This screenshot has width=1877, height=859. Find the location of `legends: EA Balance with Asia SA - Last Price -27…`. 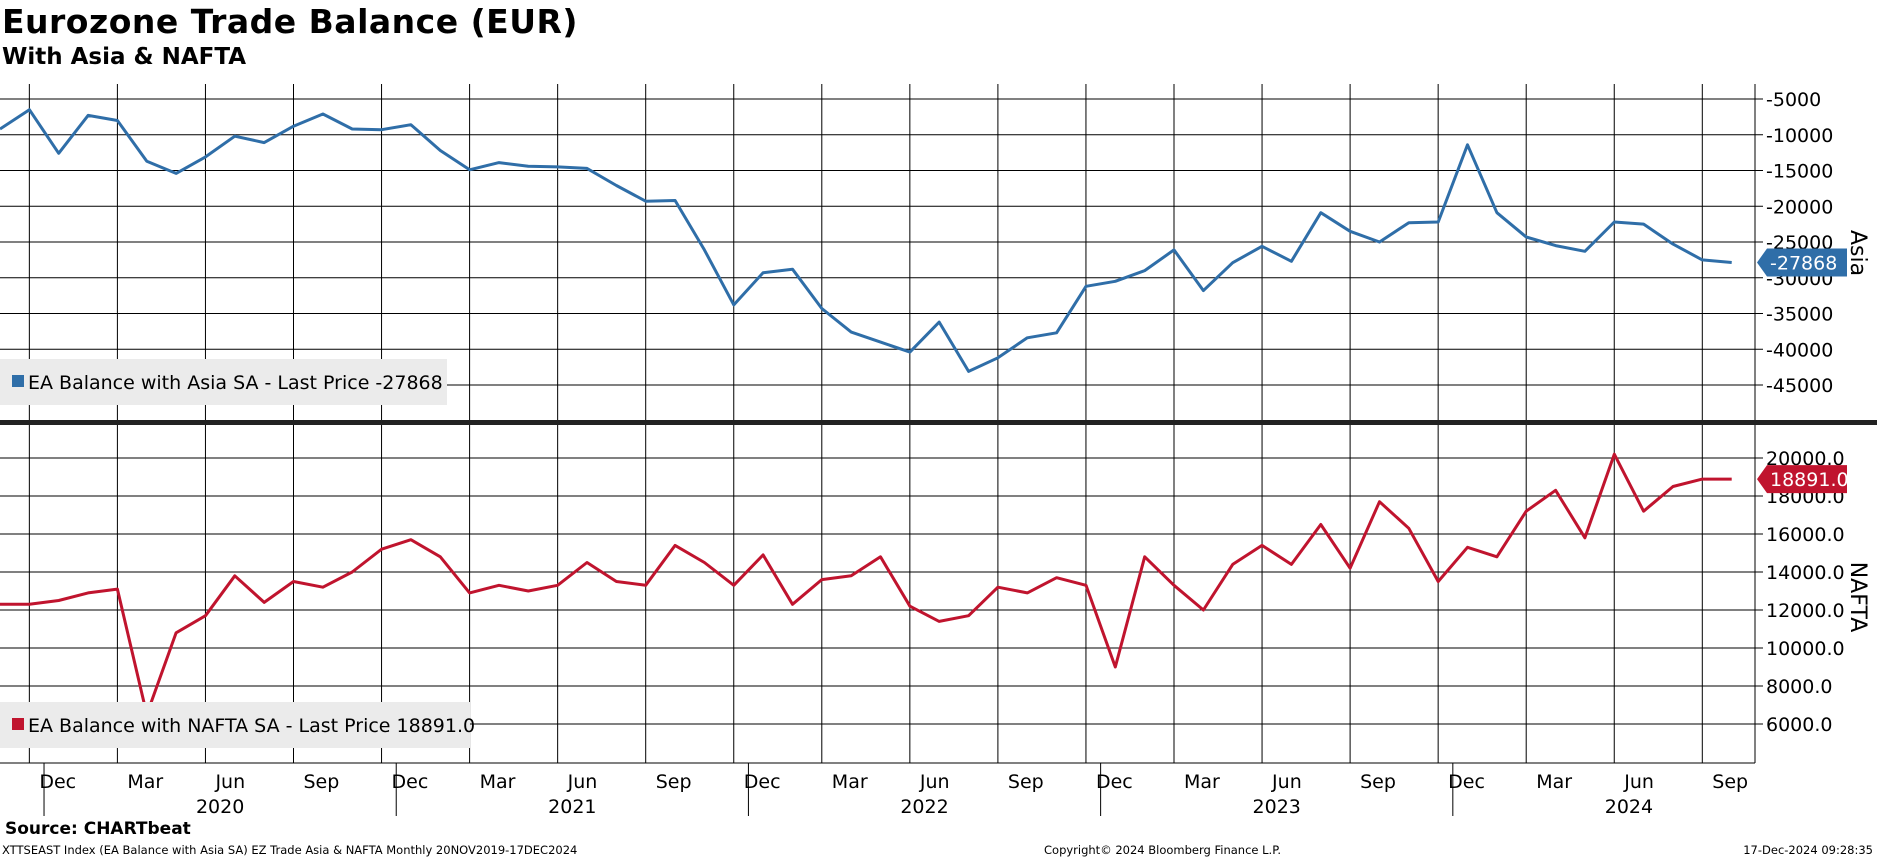

legends: EA Balance with Asia SA - Last Price -27… is located at coordinates (237, 553).